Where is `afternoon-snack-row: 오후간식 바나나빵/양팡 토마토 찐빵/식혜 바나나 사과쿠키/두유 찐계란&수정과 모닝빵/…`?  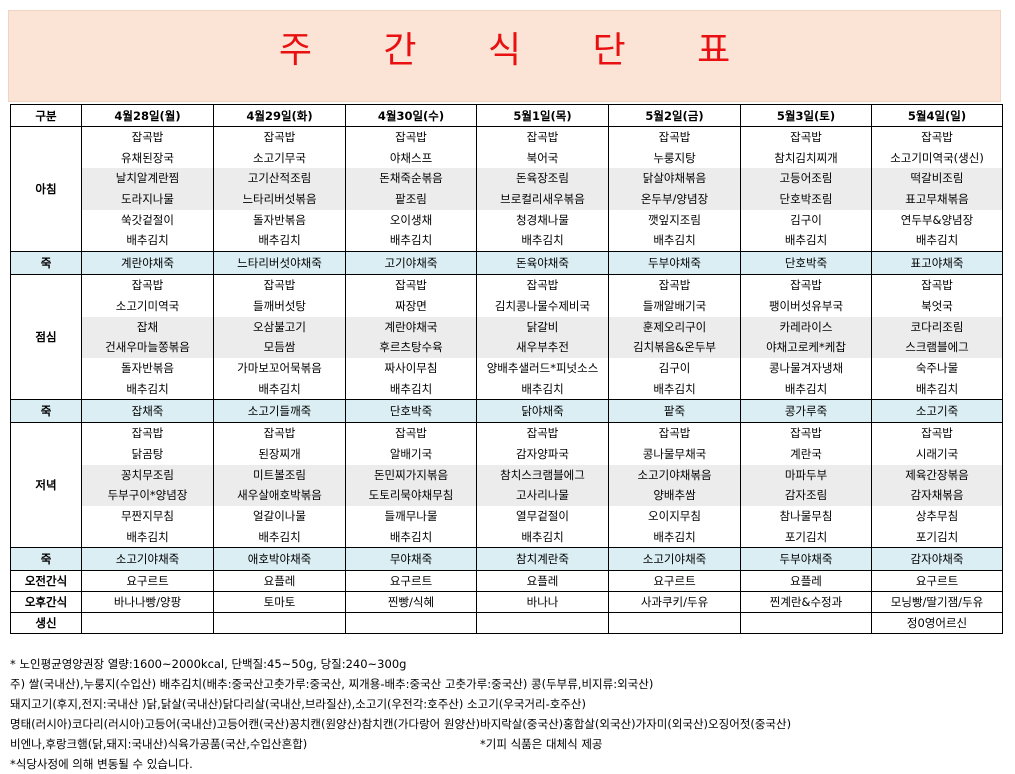 afternoon-snack-row: 오후간식 바나나빵/양팡 토마토 찐빵/식혜 바나나 사과쿠키/두유 찐계란&수정과 모닝빵/… is located at coordinates (506, 602).